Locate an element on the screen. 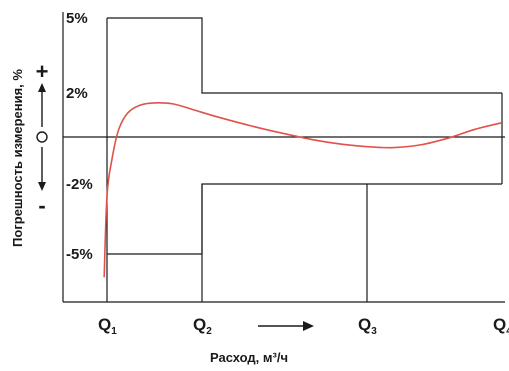  zero-circle-icon is located at coordinates (42, 137).